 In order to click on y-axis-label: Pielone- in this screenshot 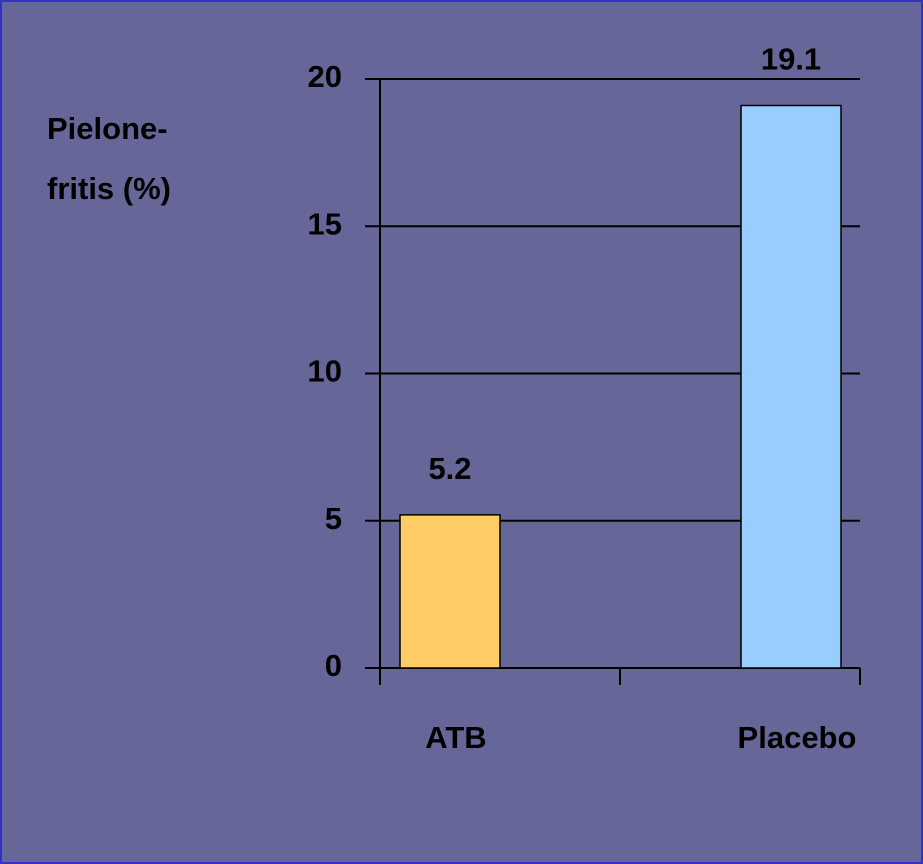, I will do `click(107, 128)`.